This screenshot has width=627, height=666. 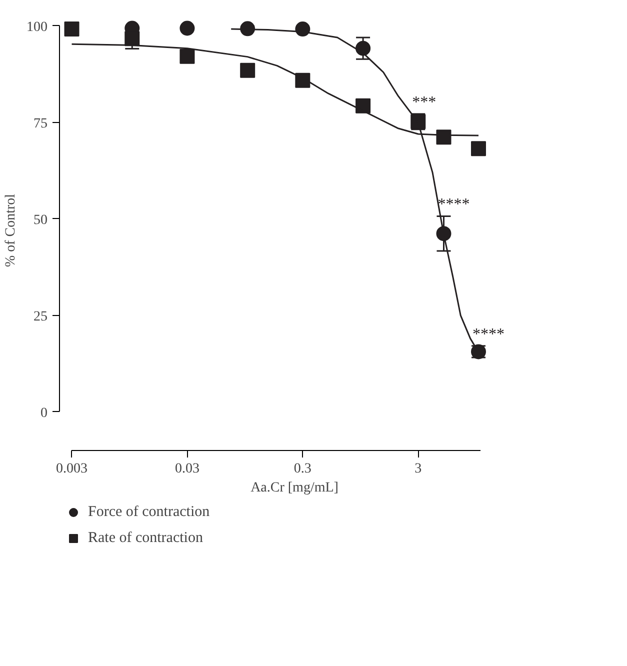 What do you see at coordinates (424, 102) in the screenshot?
I see `annotation: ***` at bounding box center [424, 102].